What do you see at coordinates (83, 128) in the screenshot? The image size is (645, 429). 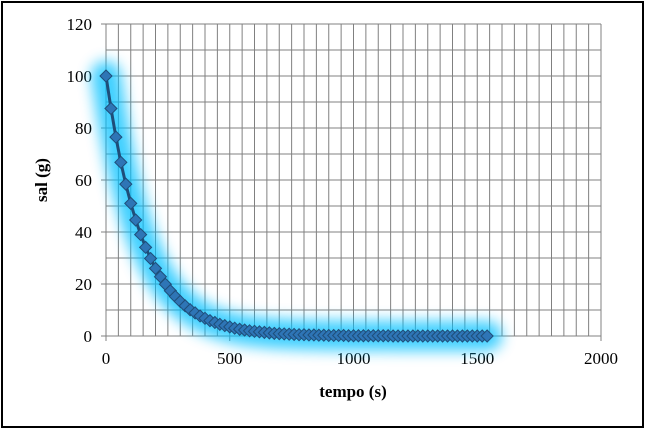 I see `y-tick-label: 80` at bounding box center [83, 128].